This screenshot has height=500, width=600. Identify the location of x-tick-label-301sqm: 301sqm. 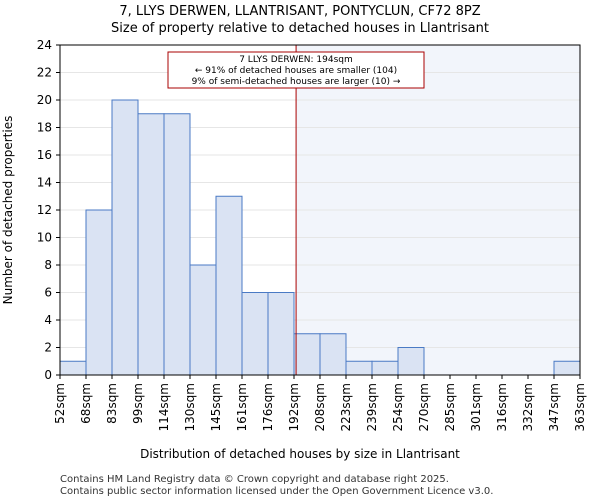
(476, 407).